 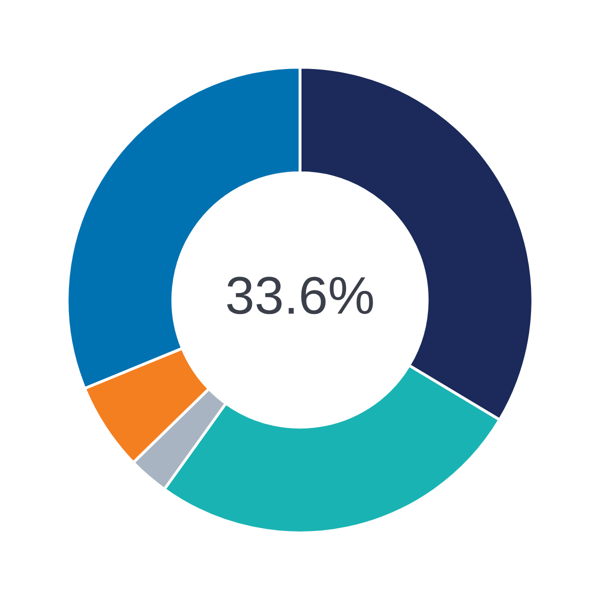 What do you see at coordinates (300, 295) in the screenshot?
I see `text: 33.6%` at bounding box center [300, 295].